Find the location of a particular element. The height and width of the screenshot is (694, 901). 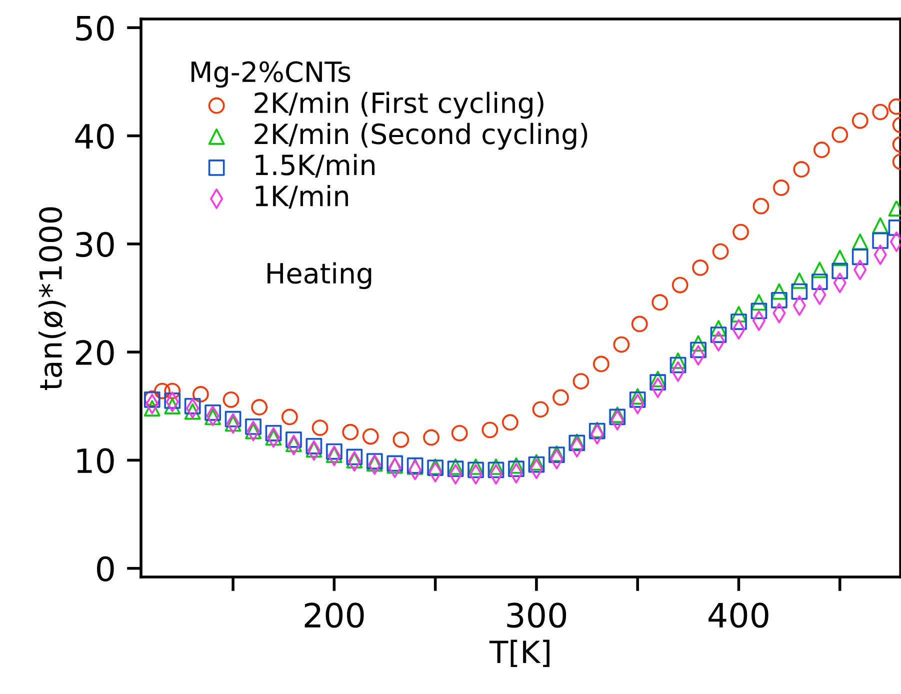

y-tick-label: 40 is located at coordinates (94, 136).